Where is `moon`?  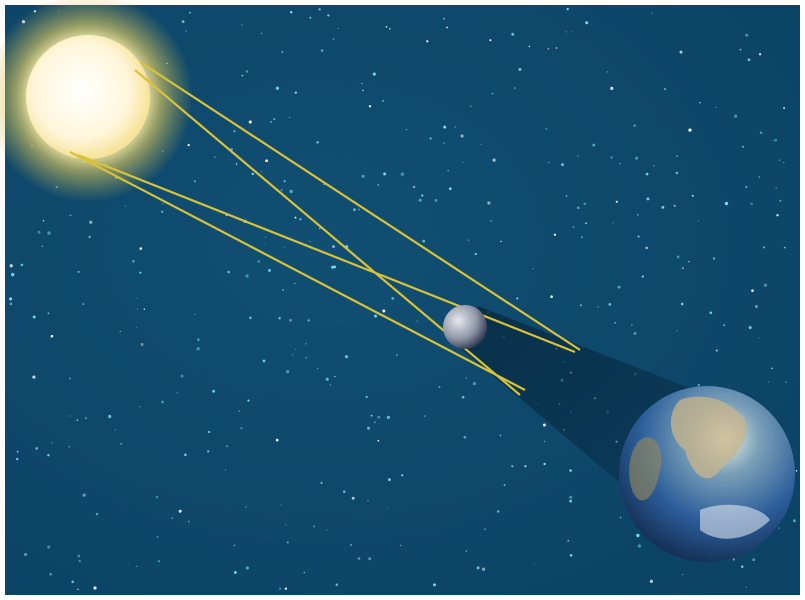
moon is located at coordinates (465, 327).